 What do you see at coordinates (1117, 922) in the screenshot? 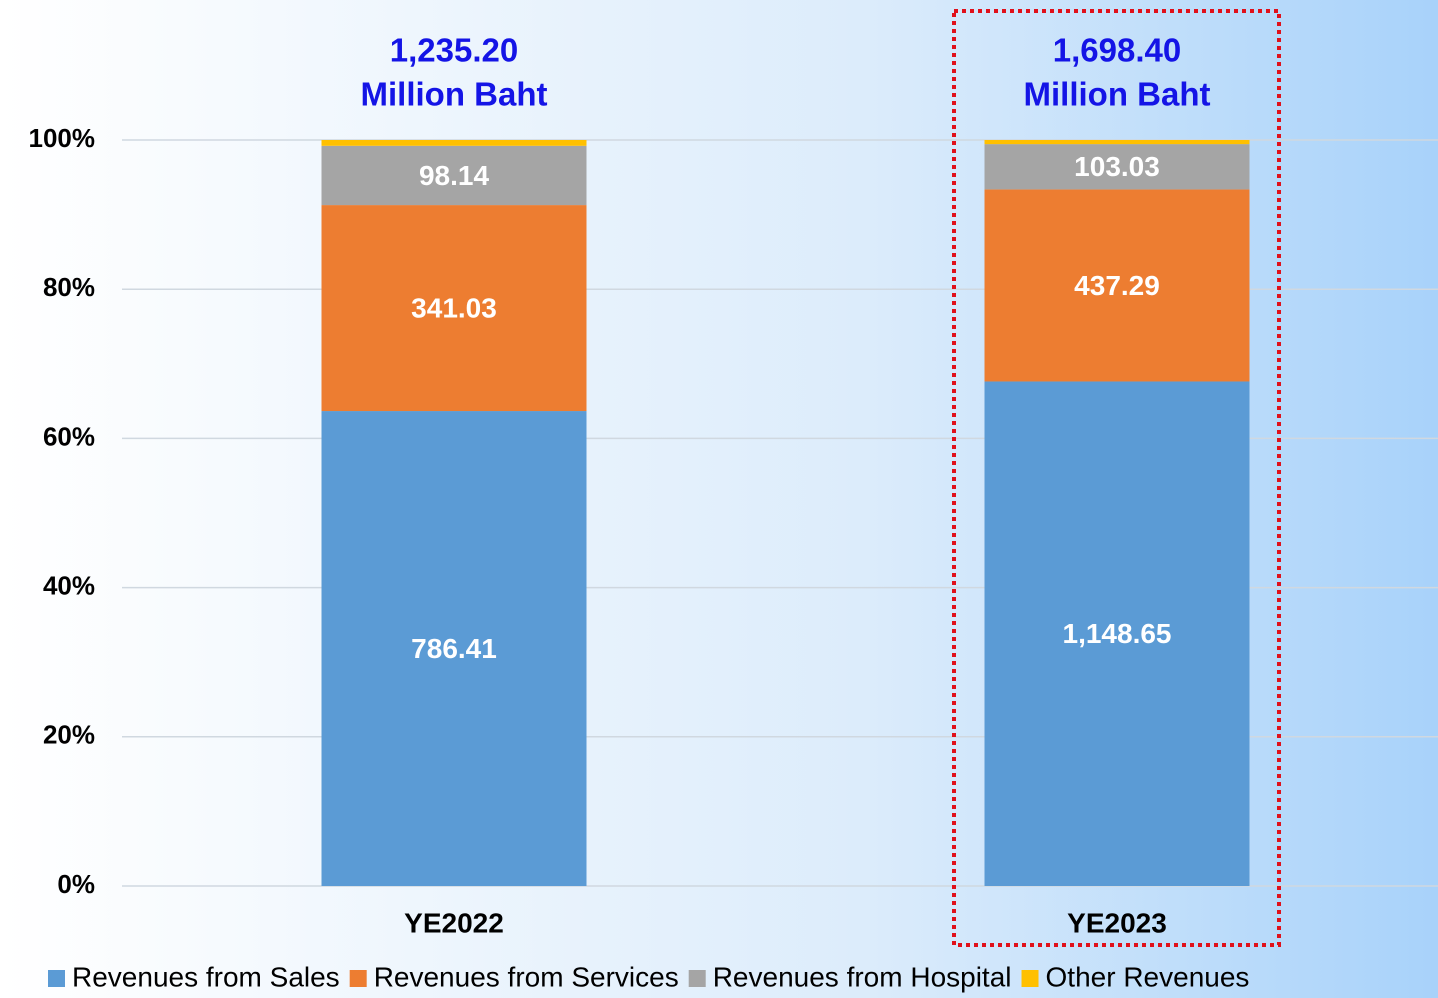
I see `x-tick-label: YE2023` at bounding box center [1117, 922].